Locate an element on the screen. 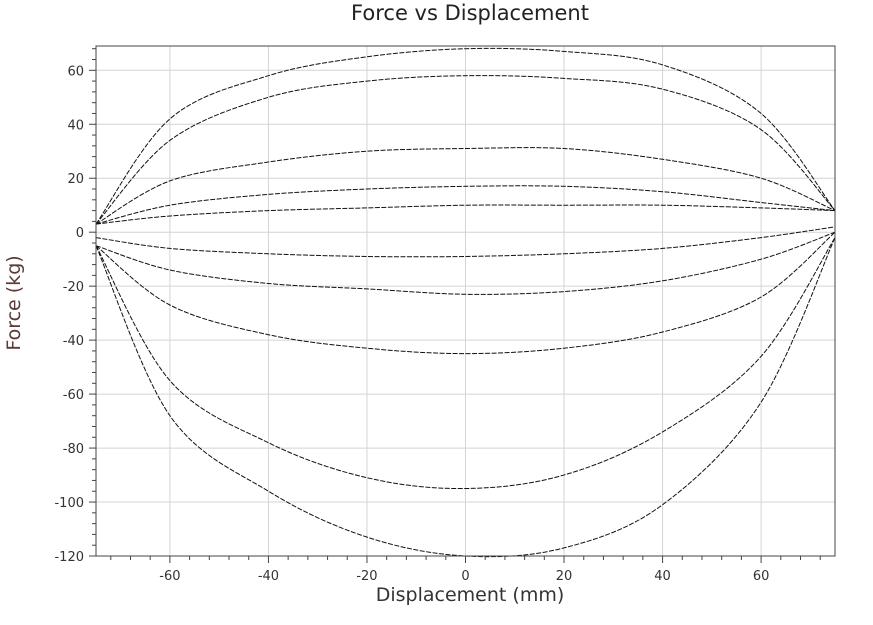 The height and width of the screenshot is (625, 873). x-tick-label: -20 is located at coordinates (366, 576).